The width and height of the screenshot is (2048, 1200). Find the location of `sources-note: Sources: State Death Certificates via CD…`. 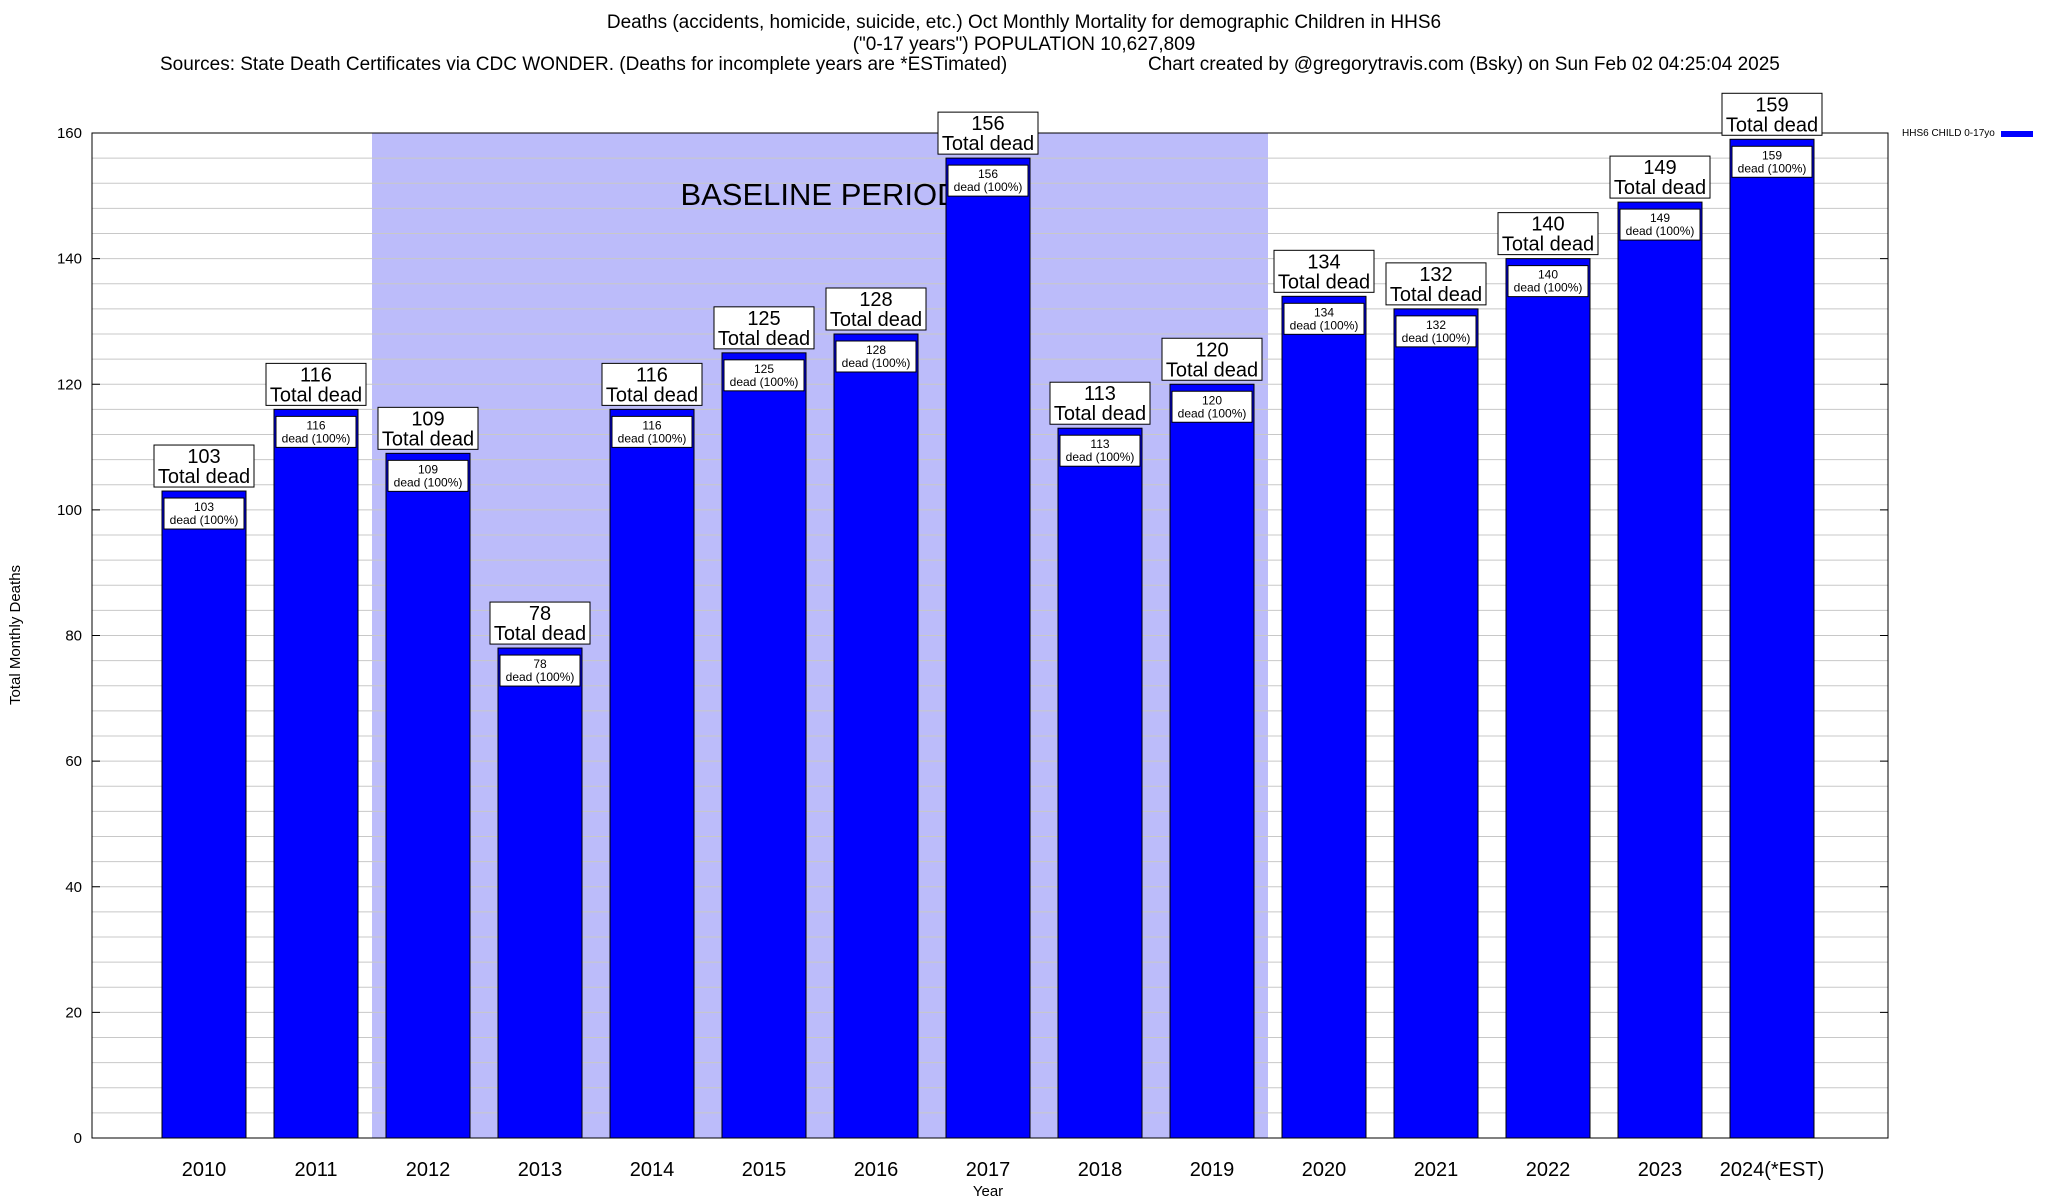

sources-note: Sources: State Death Certificates via CD… is located at coordinates (584, 64).